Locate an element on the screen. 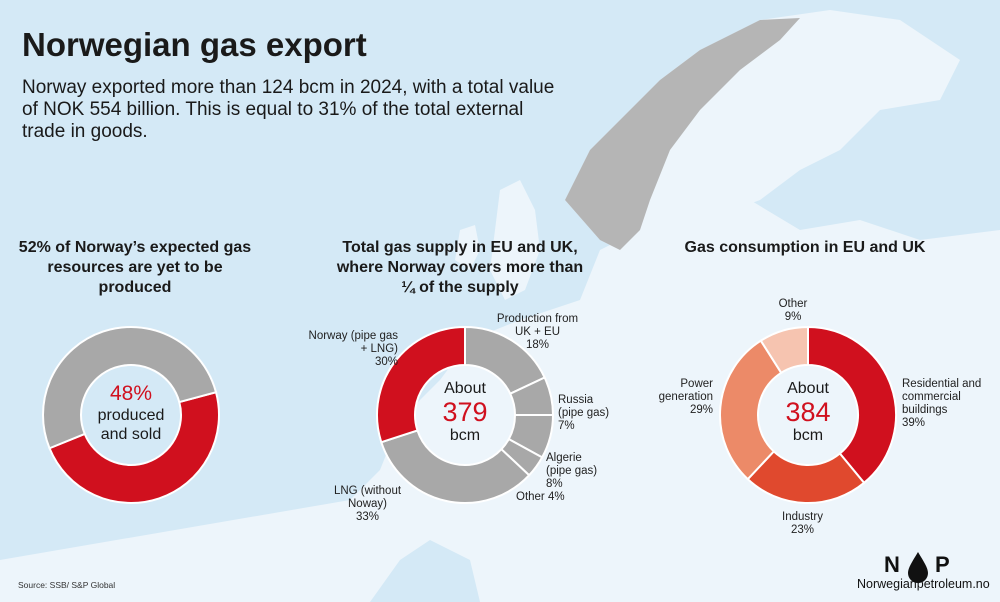 Image resolution: width=1000 pixels, height=602 pixels. logo-letter: N is located at coordinates (892, 564).